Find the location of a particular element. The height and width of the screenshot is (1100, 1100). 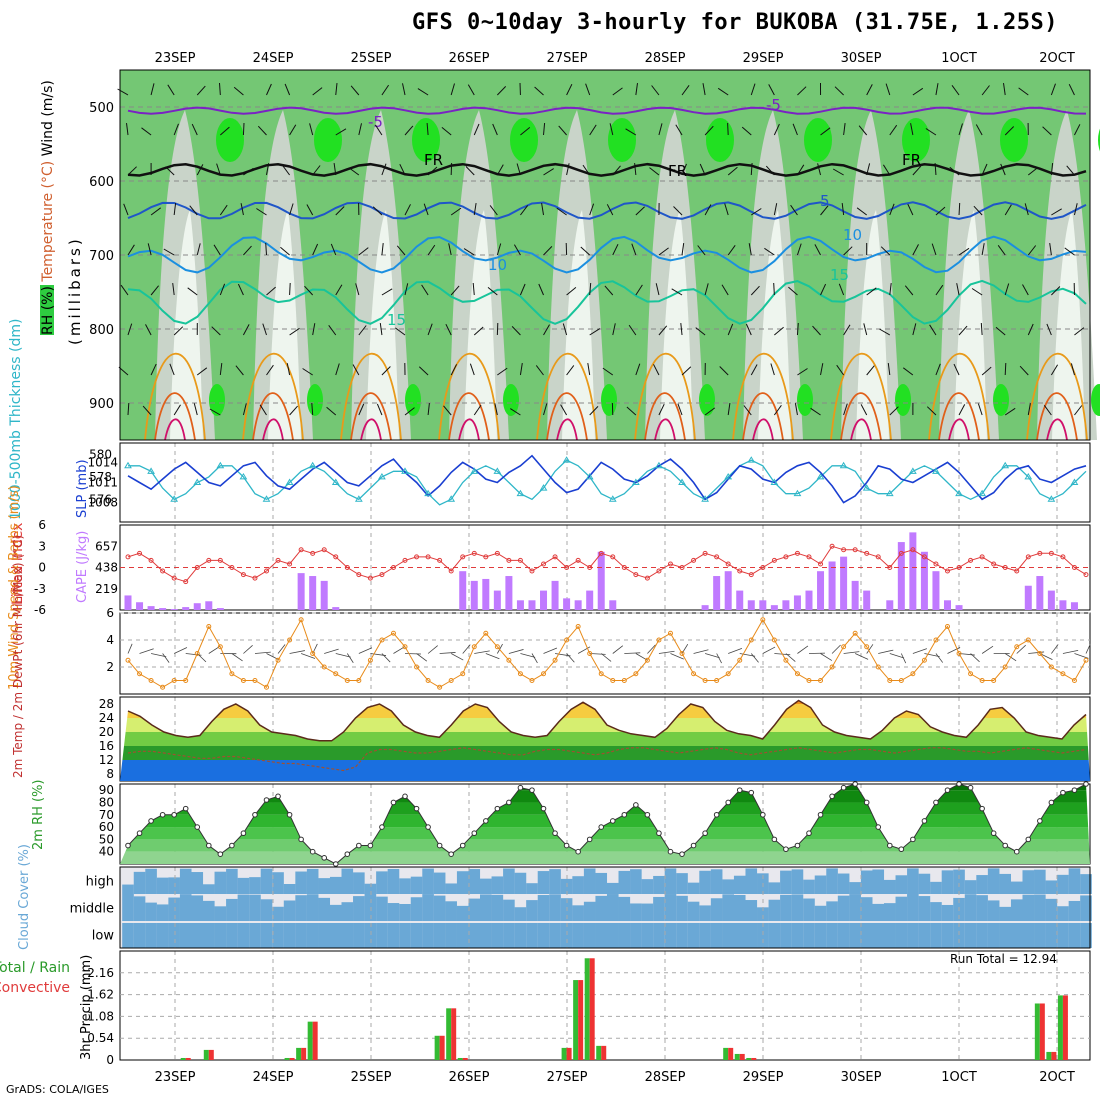

li-tick: 0 is located at coordinates (42, 568).